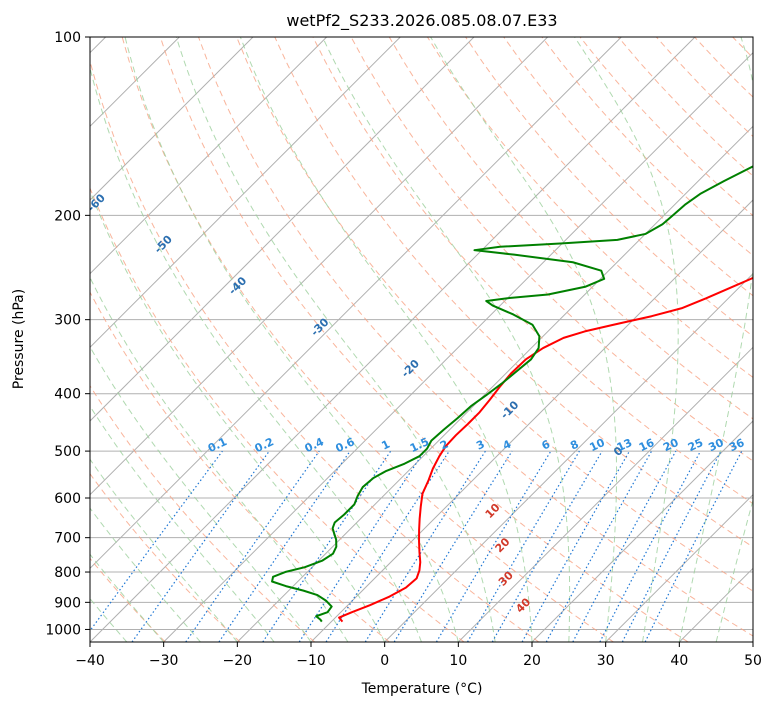 Image resolution: width=775 pixels, height=708 pixels. I want to click on x-tick-label: 30, so click(606, 661).